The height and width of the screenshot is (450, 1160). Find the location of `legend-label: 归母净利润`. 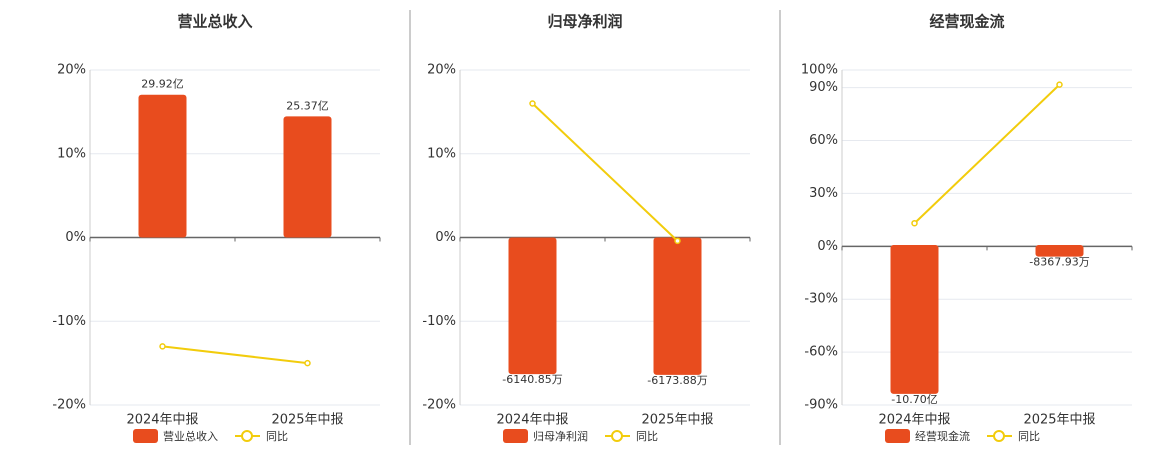

legend-label: 归母净利润 is located at coordinates (560, 436).